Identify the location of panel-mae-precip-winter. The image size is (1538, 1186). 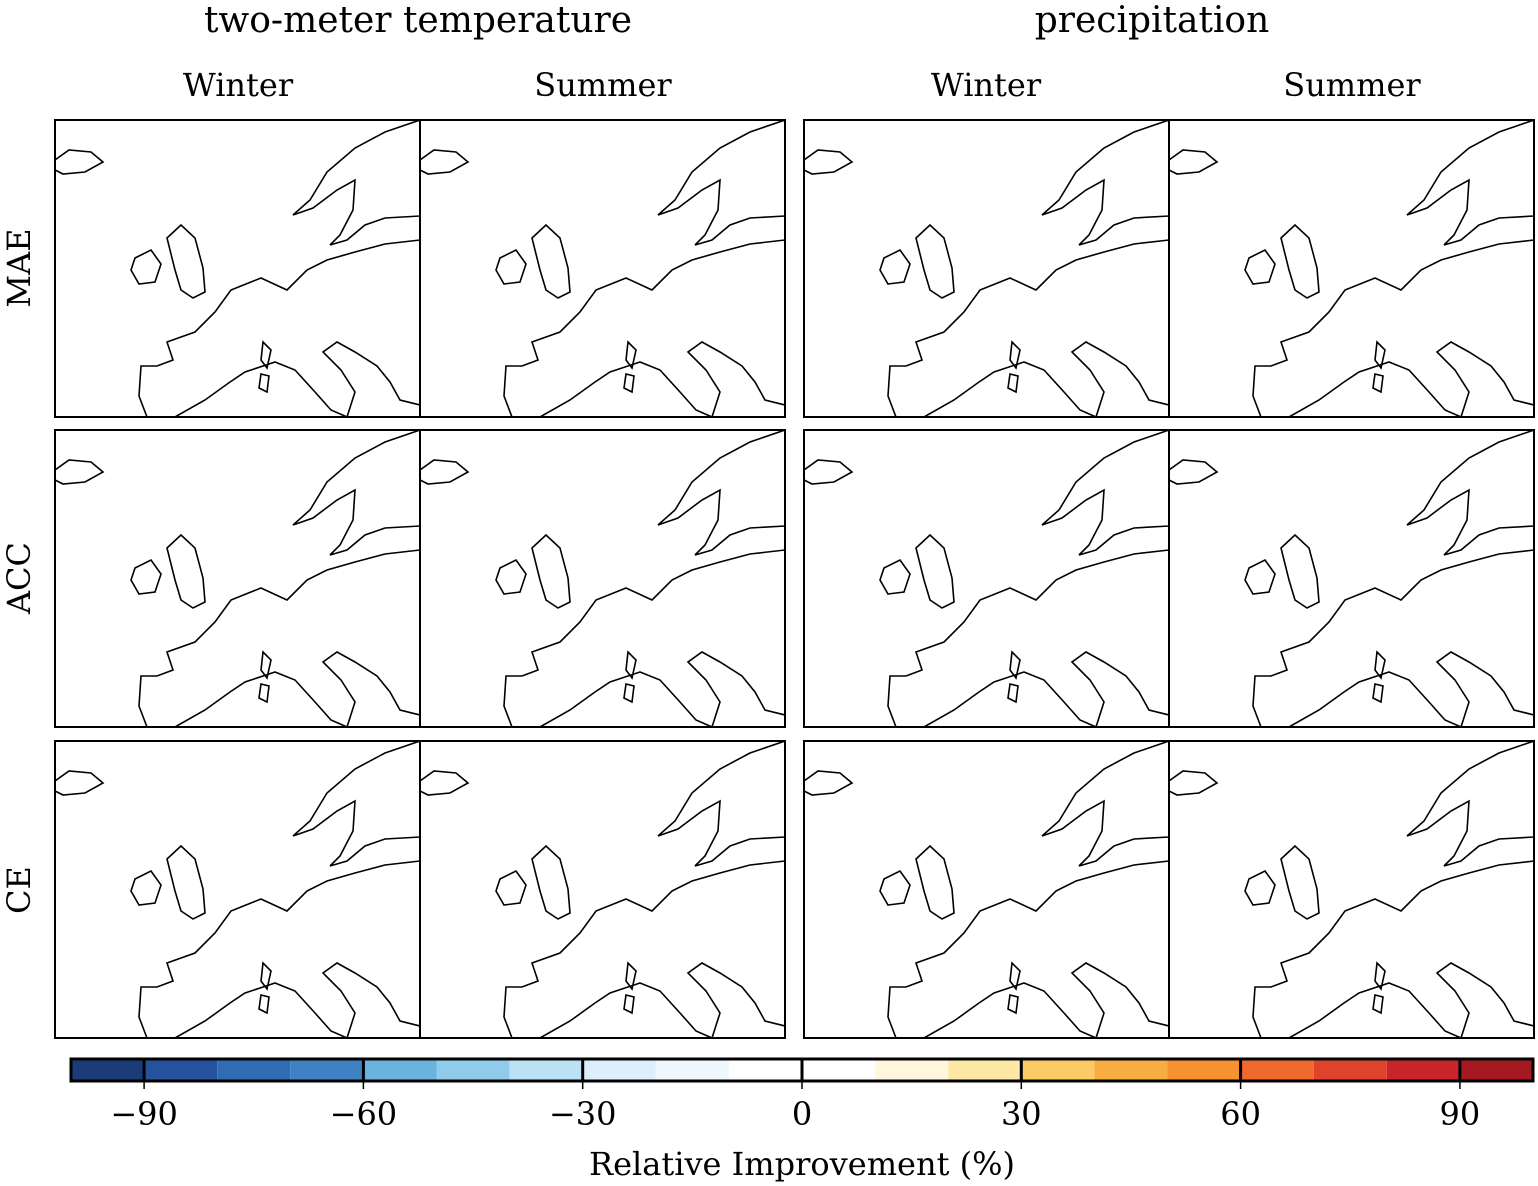
(986, 268).